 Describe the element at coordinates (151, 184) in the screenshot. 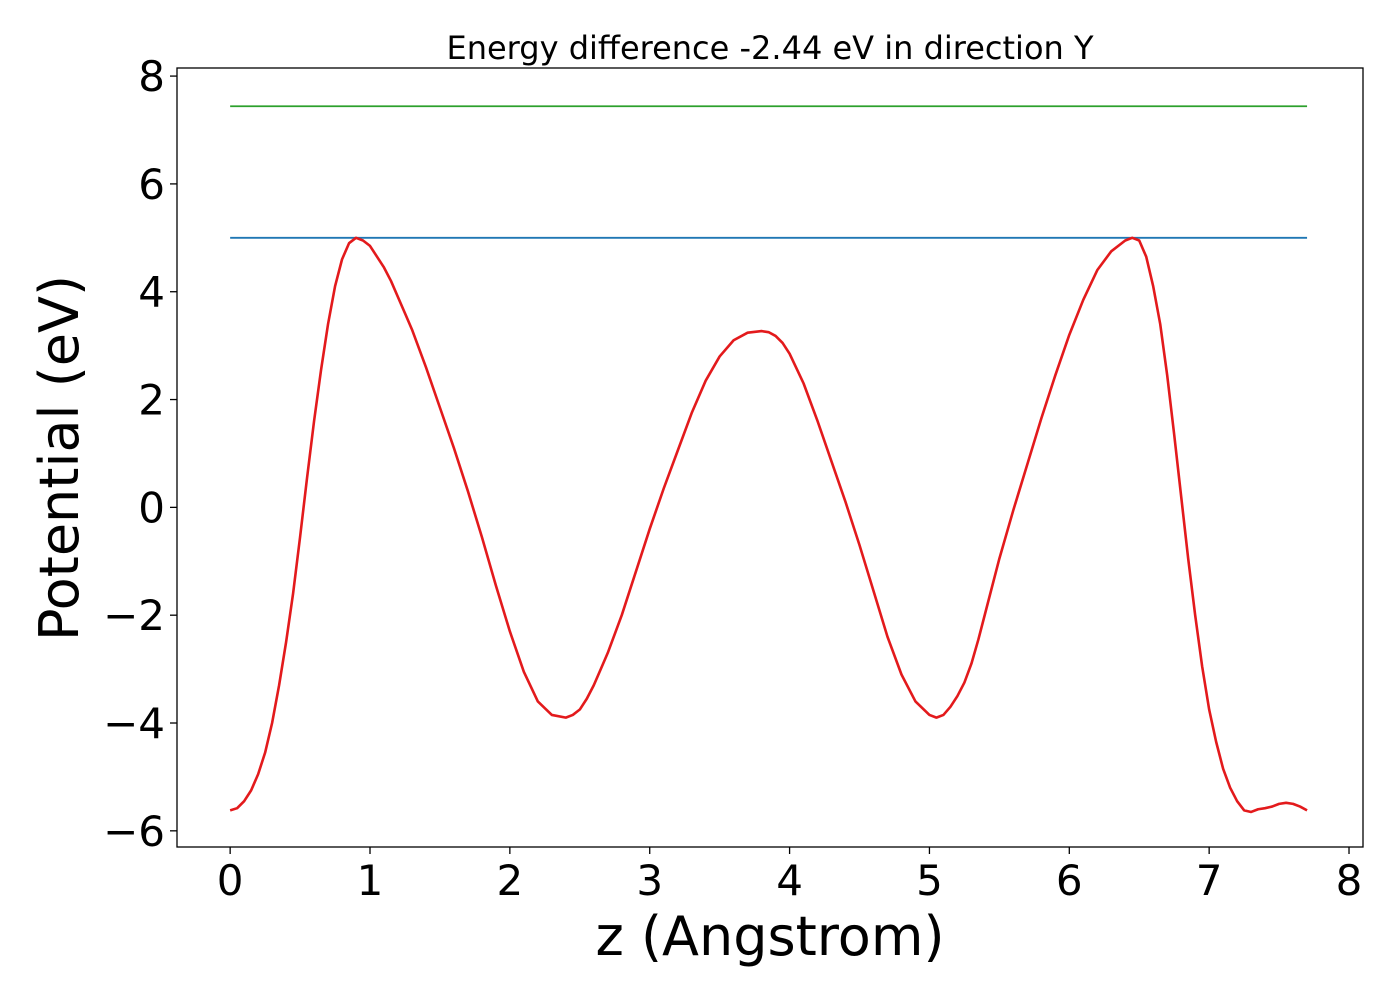

I see `y-tick-label: 6` at that location.